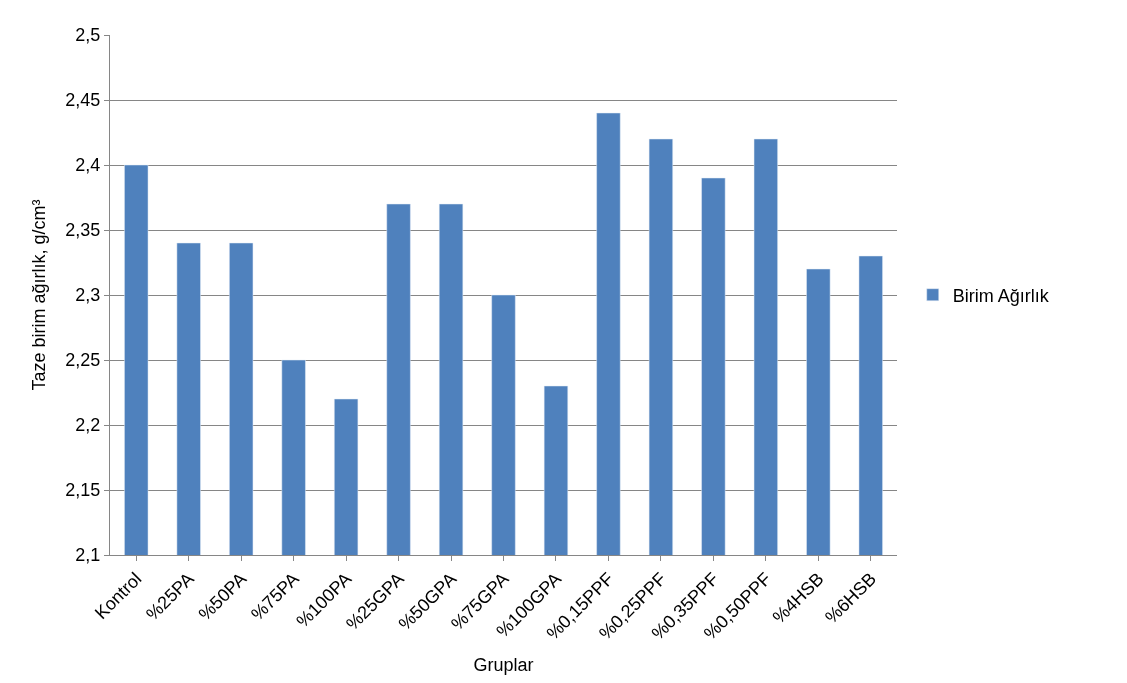 This screenshot has height=683, width=1127. Describe the element at coordinates (83, 230) in the screenshot. I see `y-tick-label: 2,35` at that location.